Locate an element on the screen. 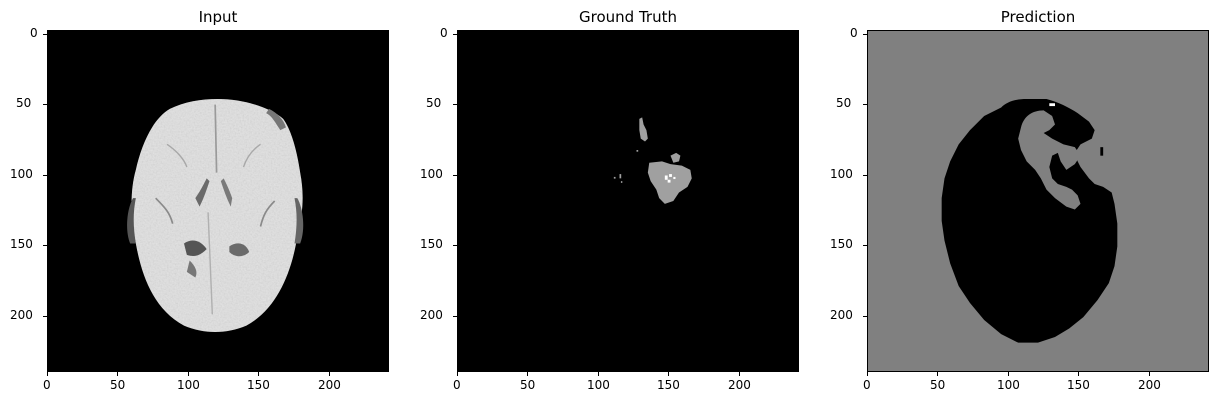 Image resolution: width=1222 pixels, height=407 pixels. panel-title-ground-truth: Ground Truth is located at coordinates (628, 17).